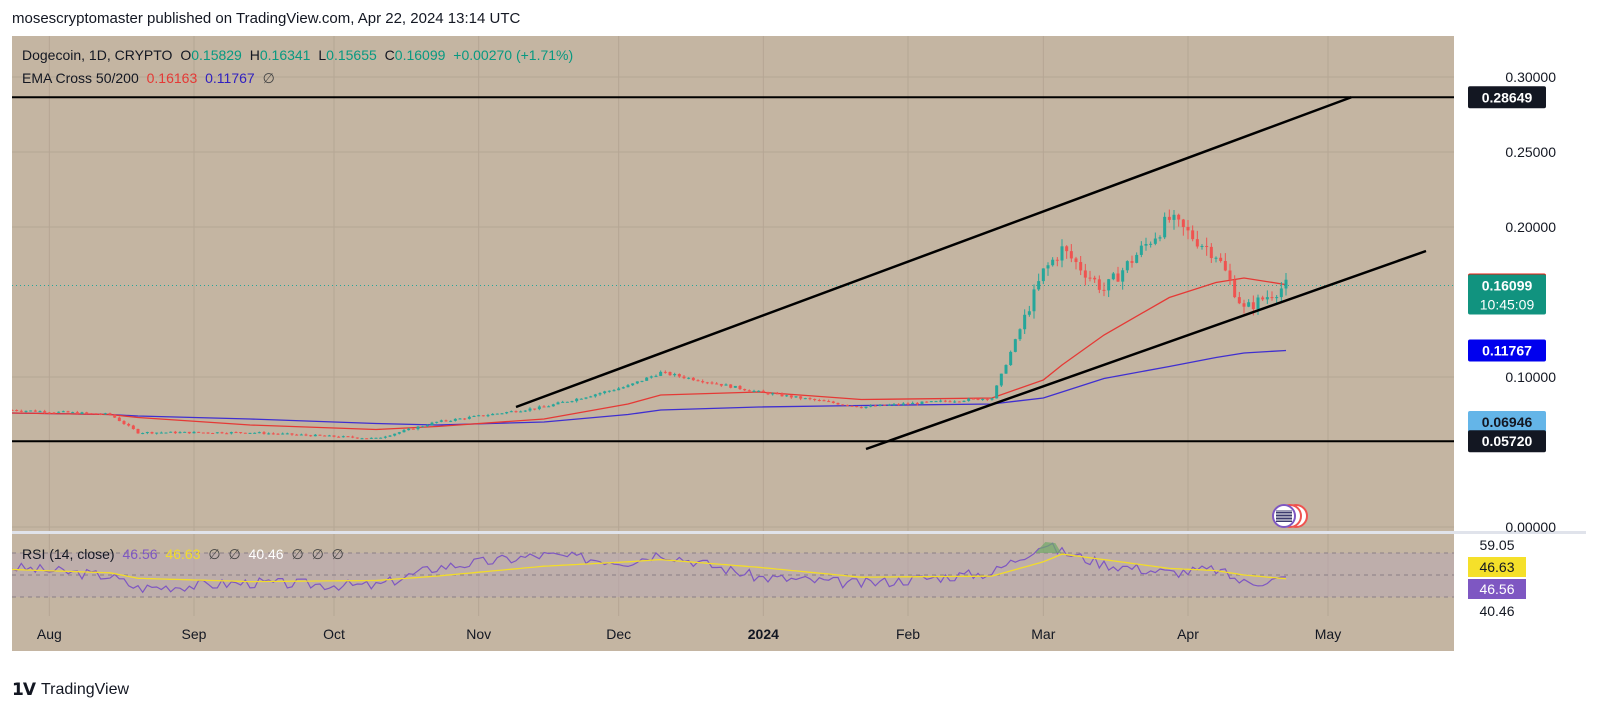 The height and width of the screenshot is (712, 1600). Describe the element at coordinates (97, 55) in the screenshot. I see `symbol-label: Dogecoin, 1D, CRYPTO` at that location.